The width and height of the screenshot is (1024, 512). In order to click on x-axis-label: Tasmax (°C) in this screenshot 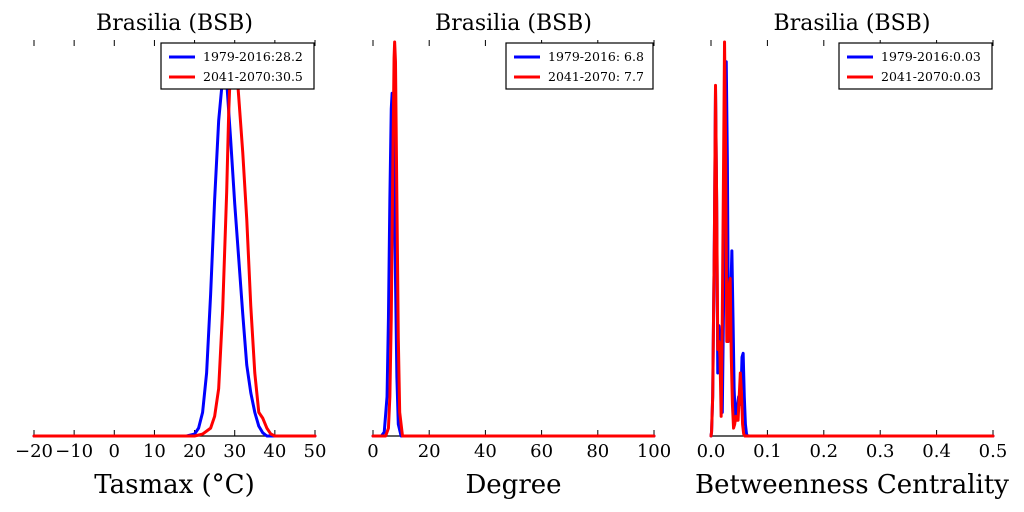, I will do `click(174, 485)`.